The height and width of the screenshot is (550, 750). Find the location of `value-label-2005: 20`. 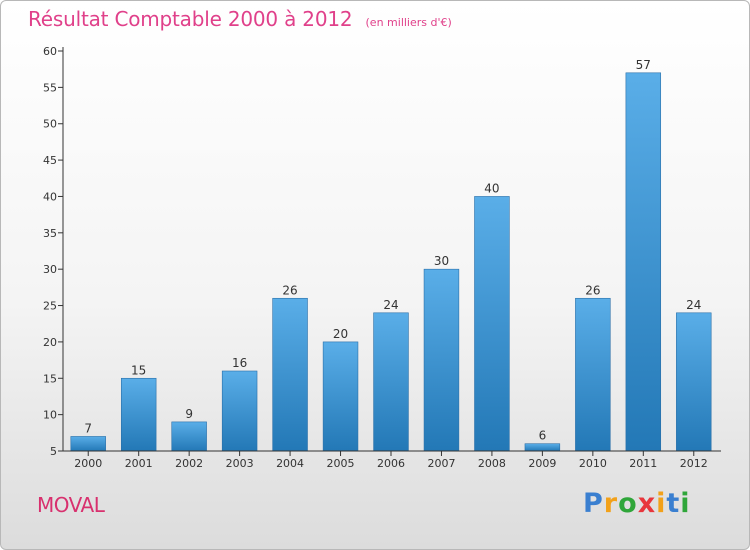

value-label-2005: 20 is located at coordinates (340, 334).